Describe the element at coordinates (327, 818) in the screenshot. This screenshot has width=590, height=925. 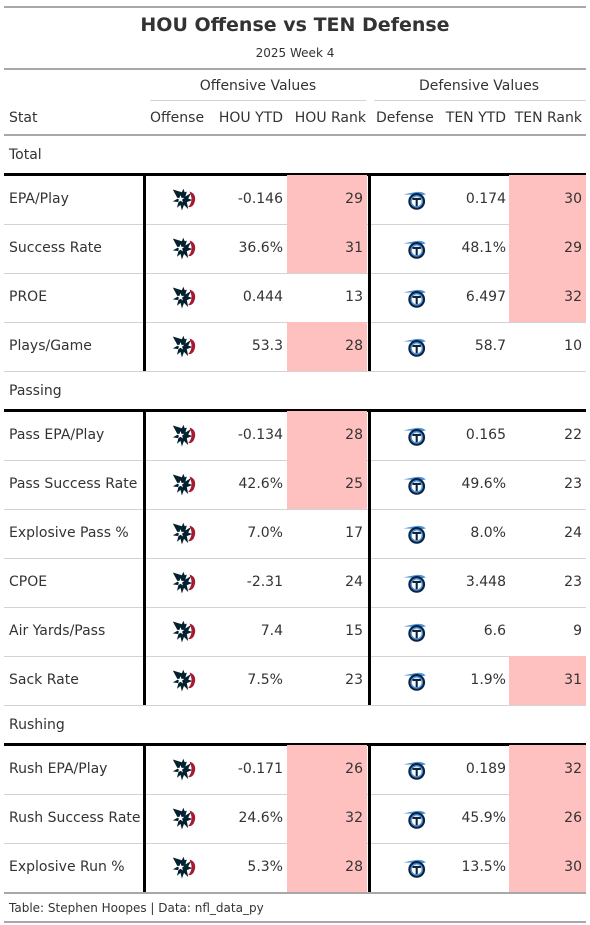
I see `hou-rank-value: 32` at that location.